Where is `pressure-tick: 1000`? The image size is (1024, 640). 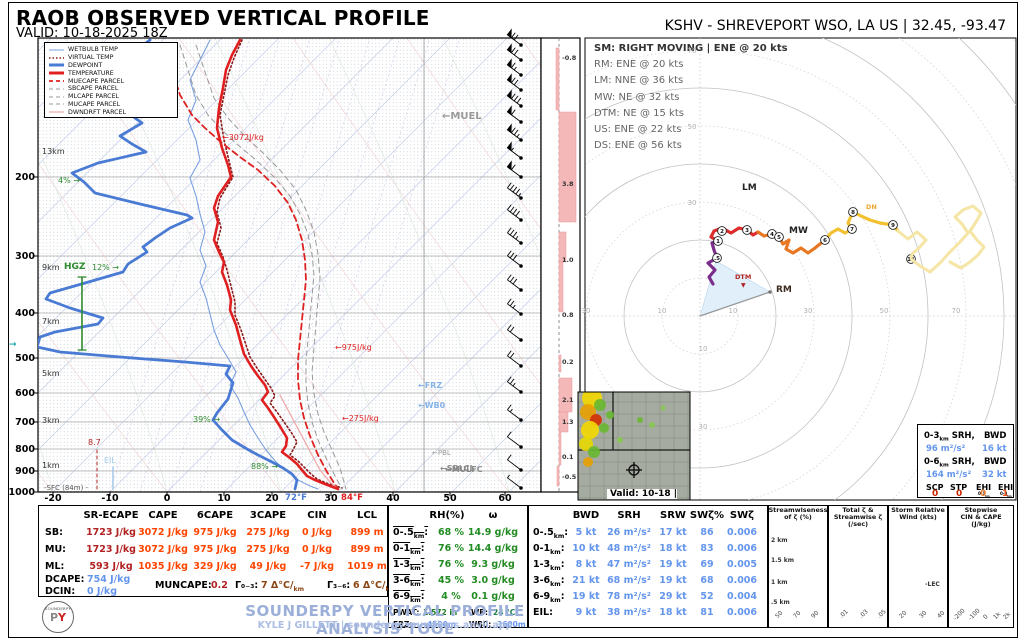
pressure-tick: 1000 is located at coordinates (21, 492).